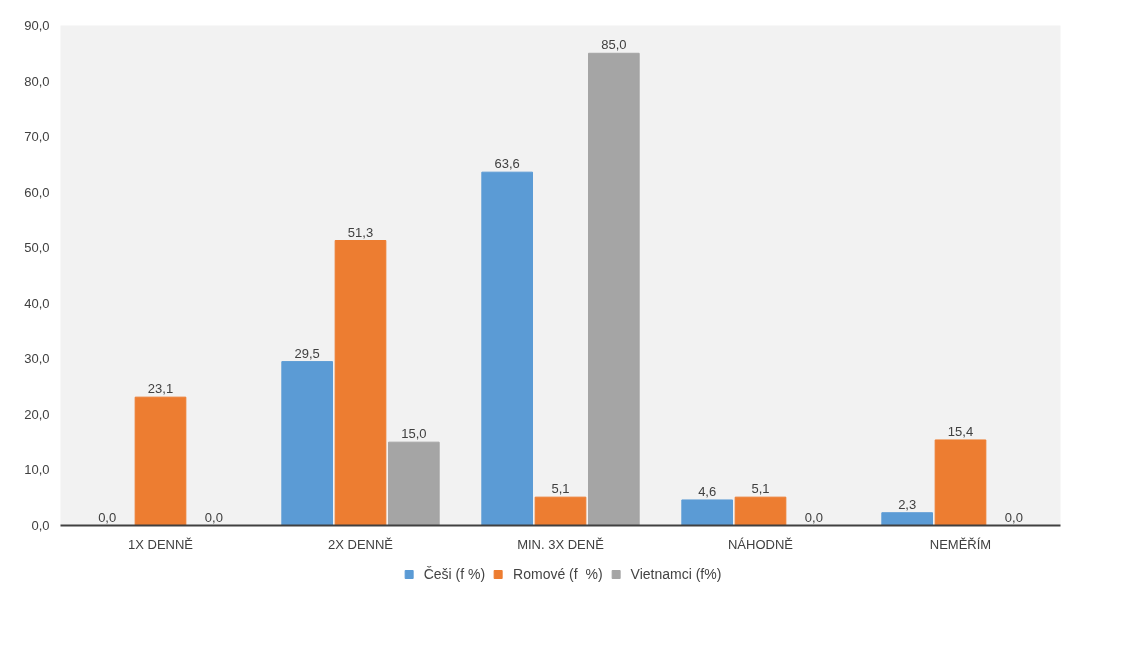 The image size is (1126, 657). Describe the element at coordinates (960, 544) in the screenshot. I see `x-tick-label: NEMĚŘÍM` at that location.